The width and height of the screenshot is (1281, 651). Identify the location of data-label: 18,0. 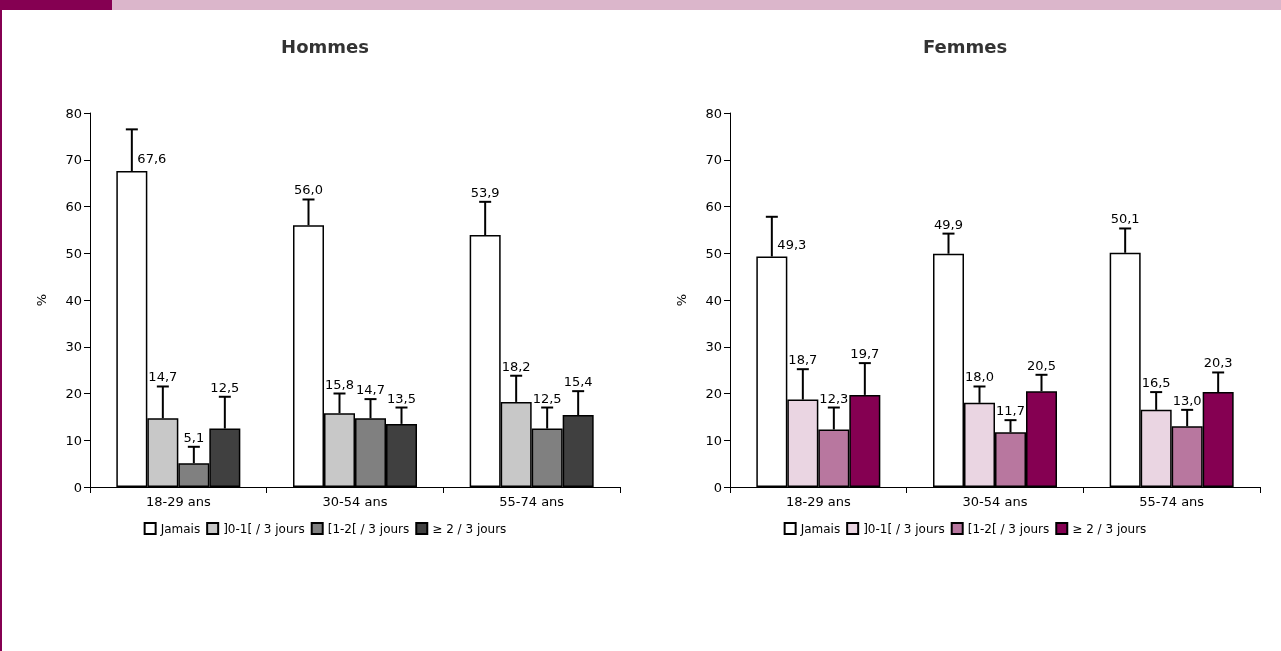
(979, 377).